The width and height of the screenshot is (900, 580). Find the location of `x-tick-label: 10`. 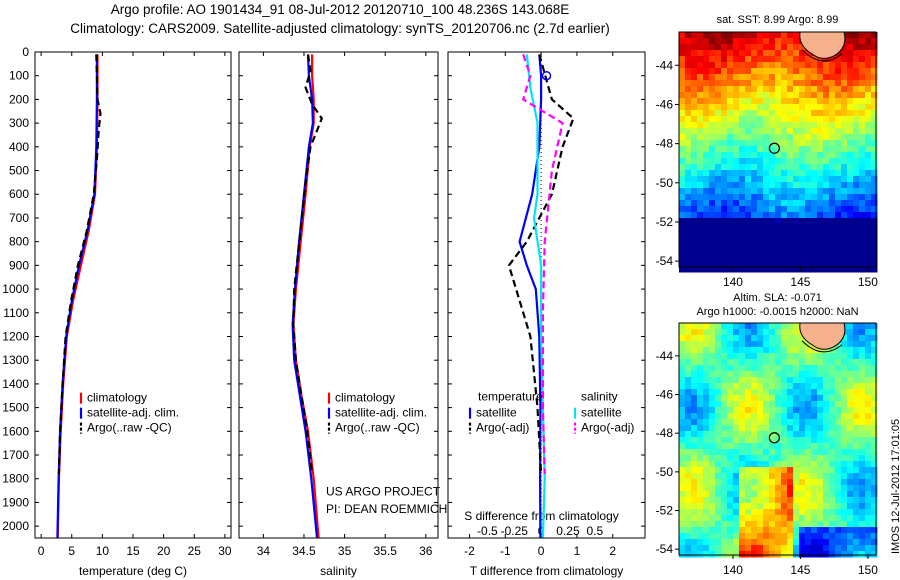

x-tick-label: 10 is located at coordinates (103, 551).